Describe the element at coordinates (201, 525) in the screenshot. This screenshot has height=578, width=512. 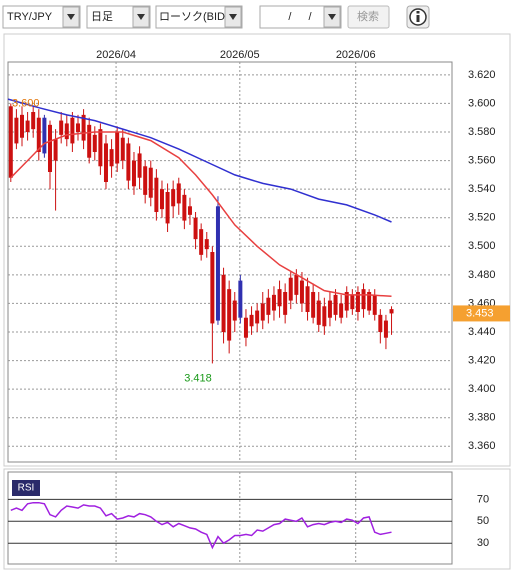
I see `rsi-line` at that location.